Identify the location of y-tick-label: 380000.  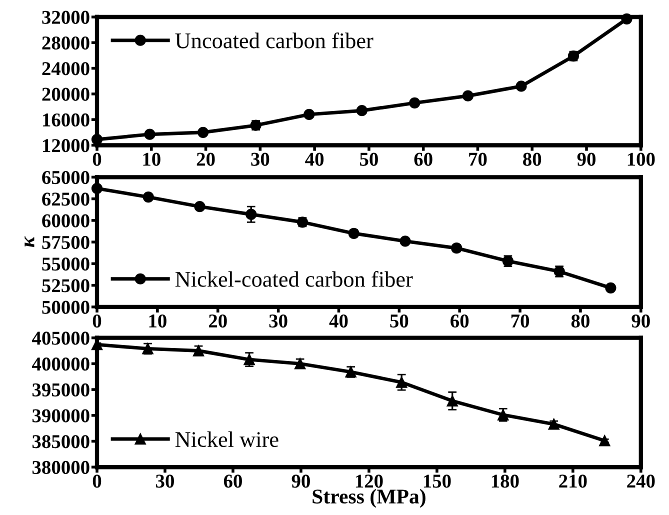
(61, 467).